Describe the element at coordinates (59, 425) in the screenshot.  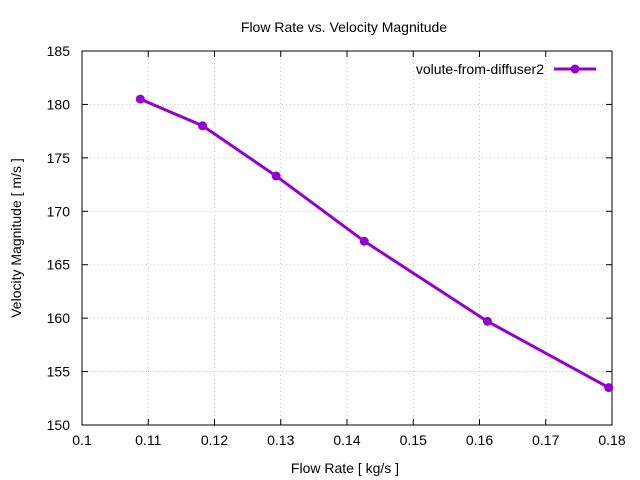
I see `y-tick-label: 150` at that location.